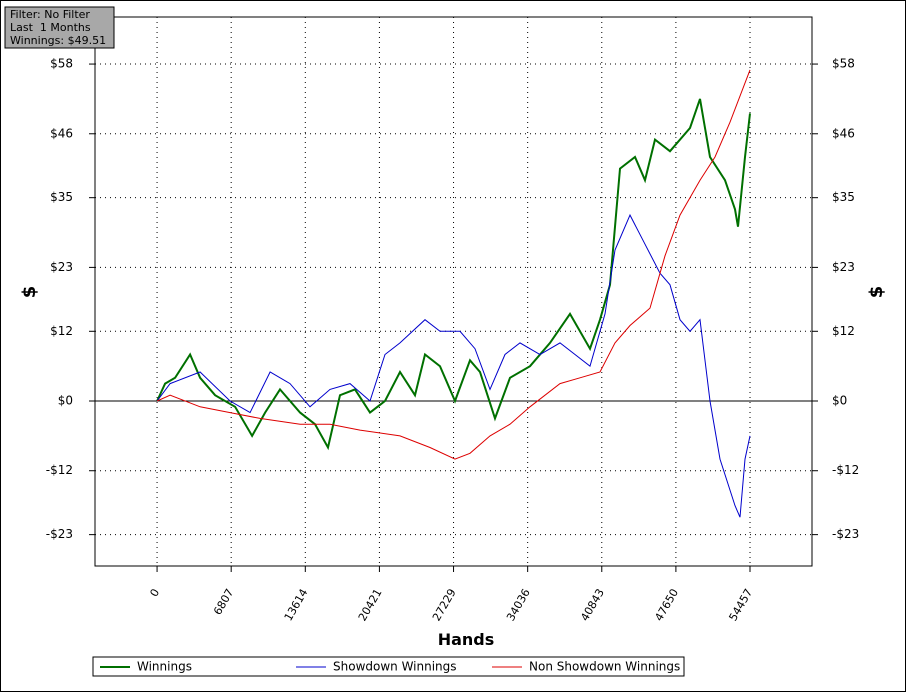  Describe the element at coordinates (876, 292) in the screenshot. I see `y2-axis-label: $` at that location.